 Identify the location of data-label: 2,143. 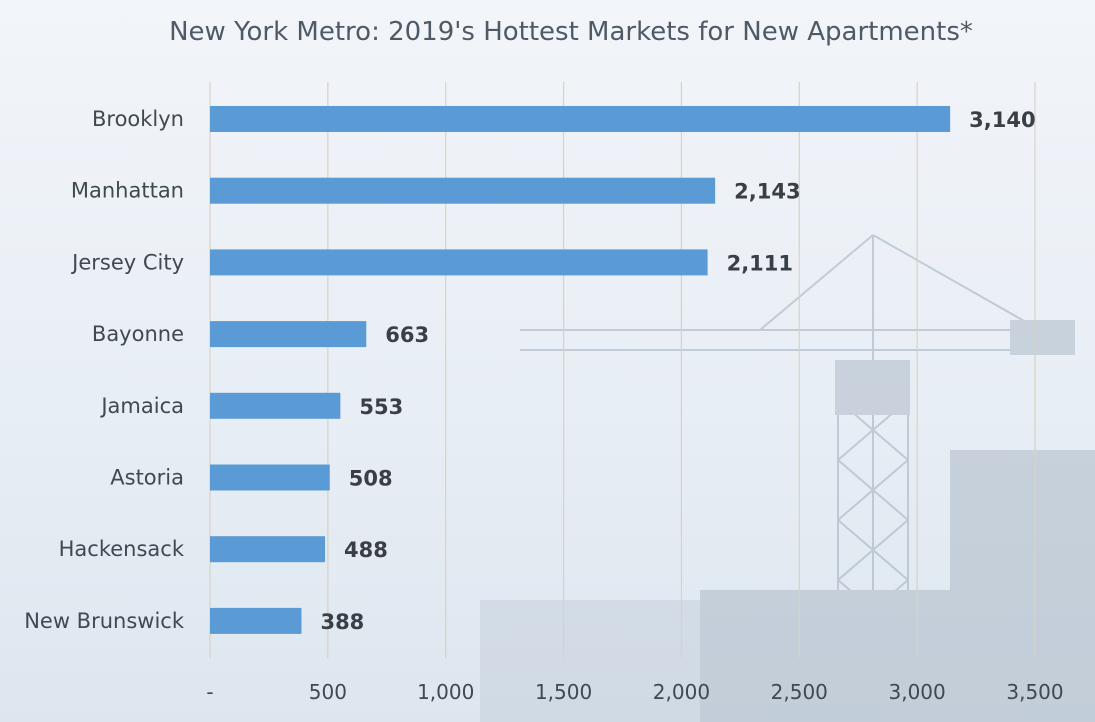
(767, 192).